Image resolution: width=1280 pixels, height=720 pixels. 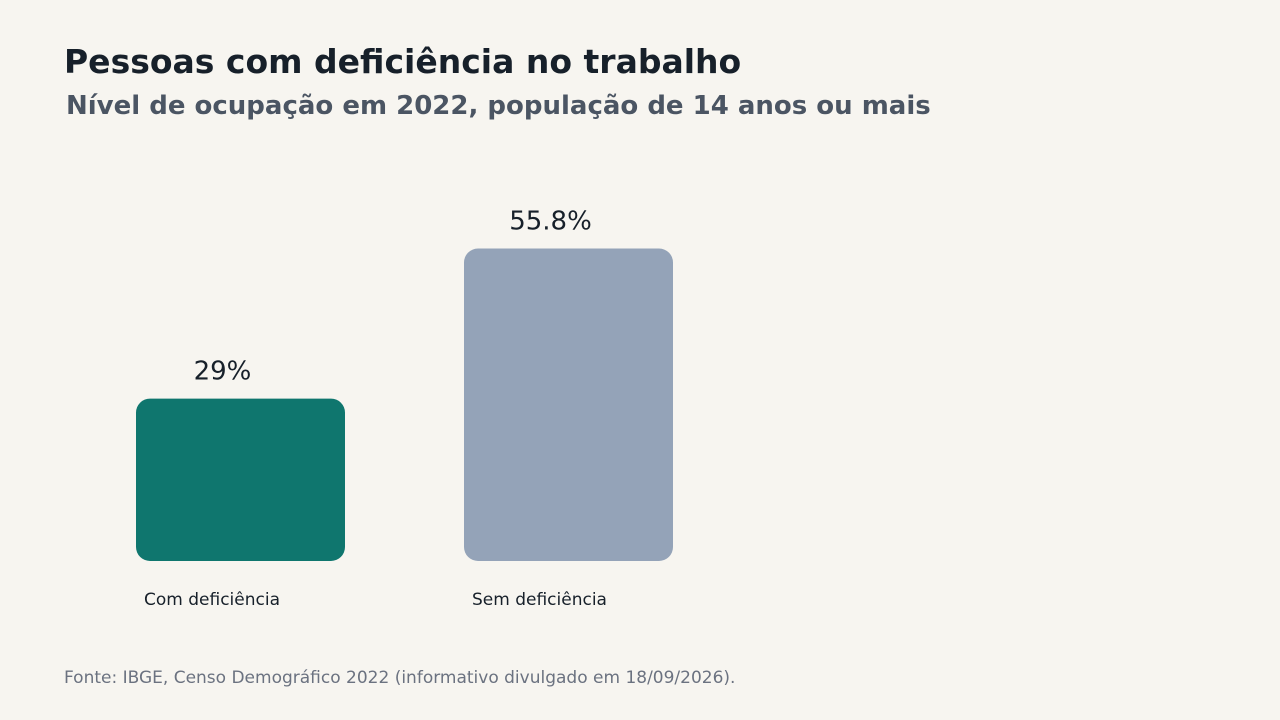 What do you see at coordinates (212, 600) in the screenshot?
I see `category-label: Com deficiência` at bounding box center [212, 600].